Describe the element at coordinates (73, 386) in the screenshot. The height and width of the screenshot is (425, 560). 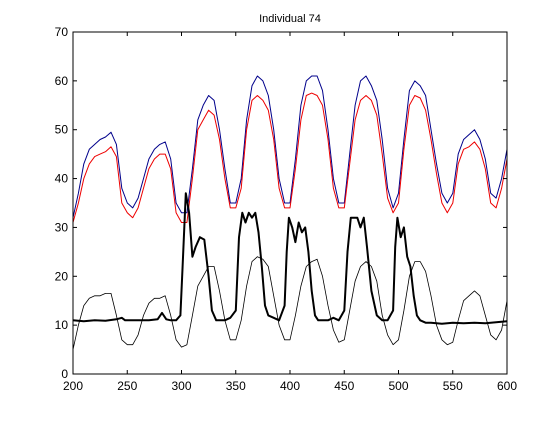
I see `x-tick-label: 200` at that location.